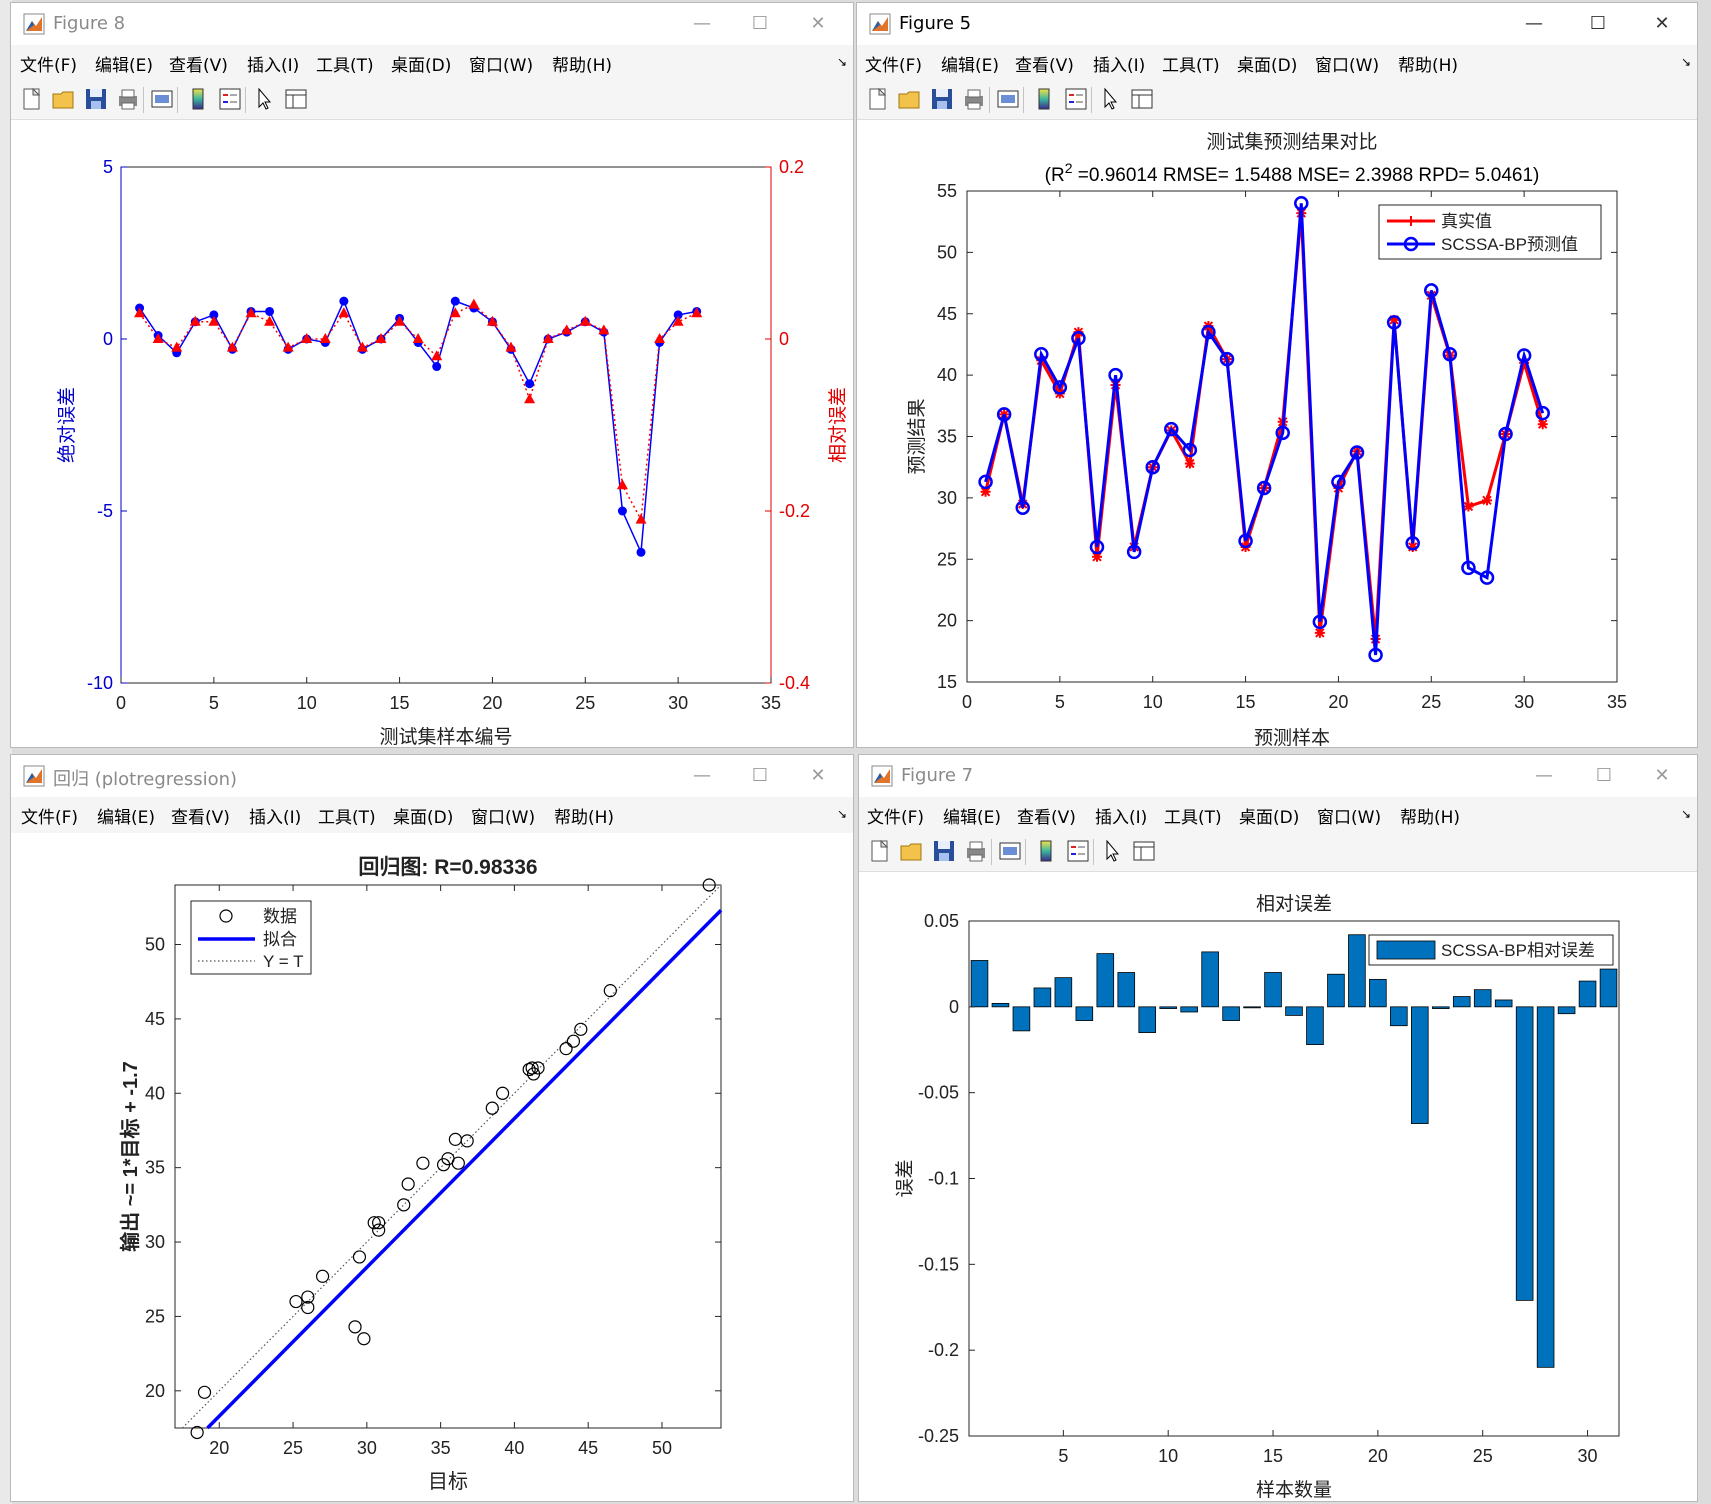 Image resolution: width=1711 pixels, height=1504 pixels. What do you see at coordinates (432, 24) in the screenshot?
I see `title-bar: Figure 8 — ☐ ✕` at bounding box center [432, 24].